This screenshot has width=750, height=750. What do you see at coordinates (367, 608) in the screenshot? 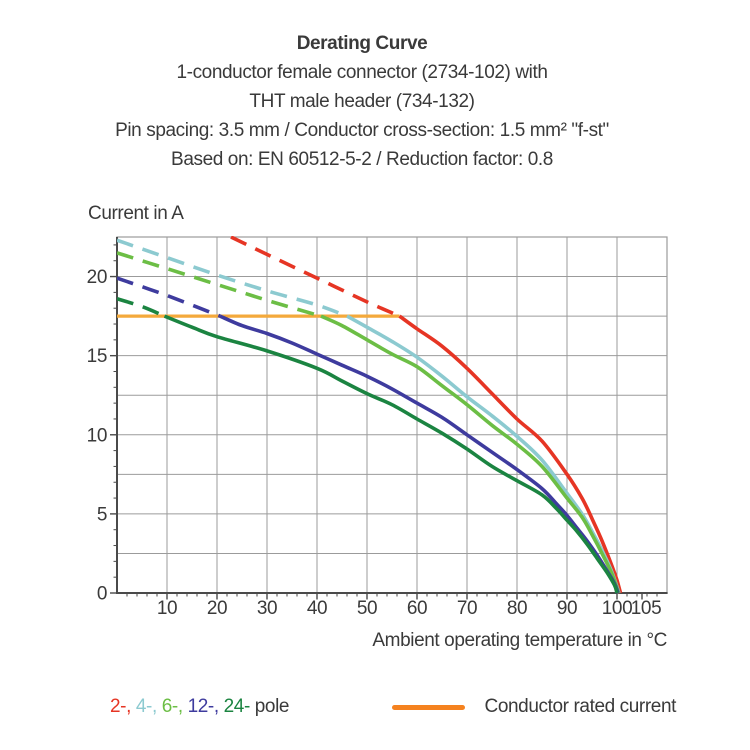
I see `x-tick-label: 50` at bounding box center [367, 608].